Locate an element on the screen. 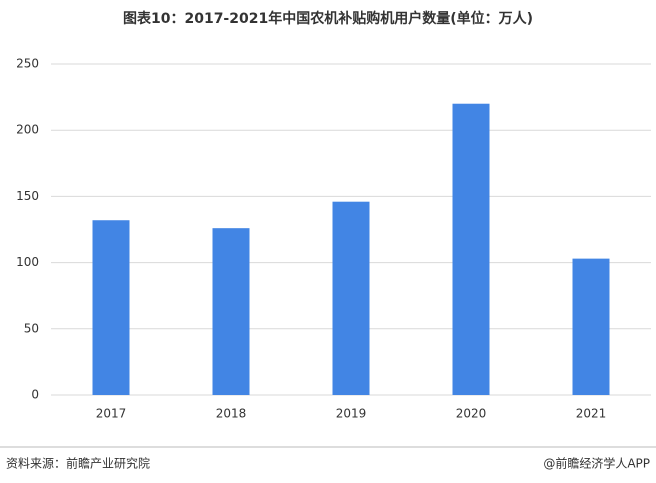 The image size is (656, 483). x-tick-label: 2021 is located at coordinates (591, 414).